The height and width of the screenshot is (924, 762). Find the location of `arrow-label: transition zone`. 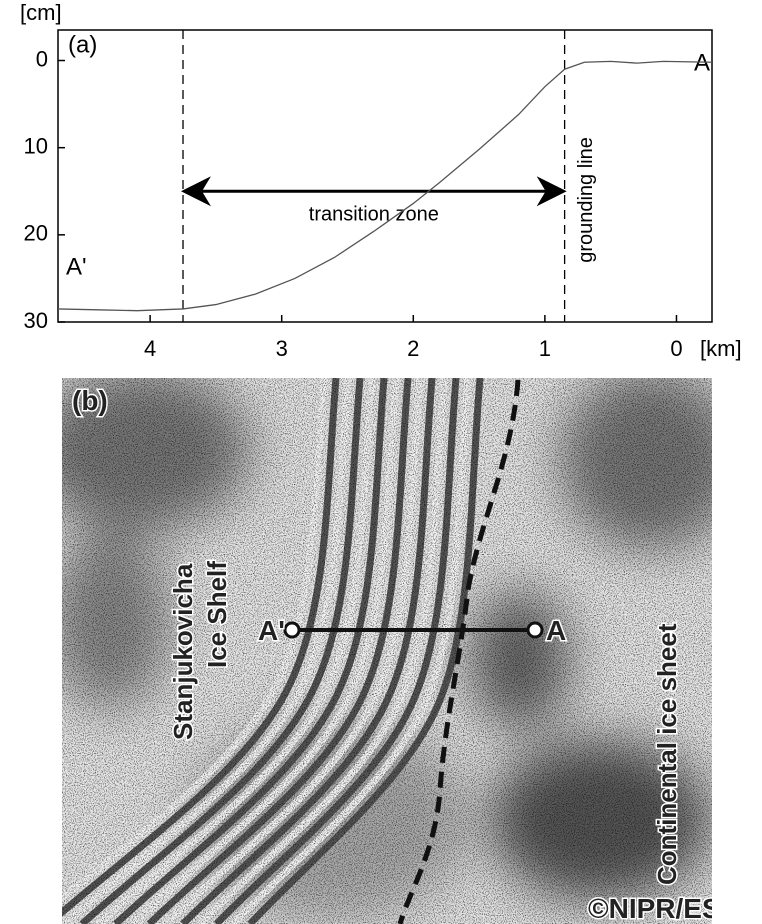

arrow-label: transition zone is located at coordinates (374, 215).